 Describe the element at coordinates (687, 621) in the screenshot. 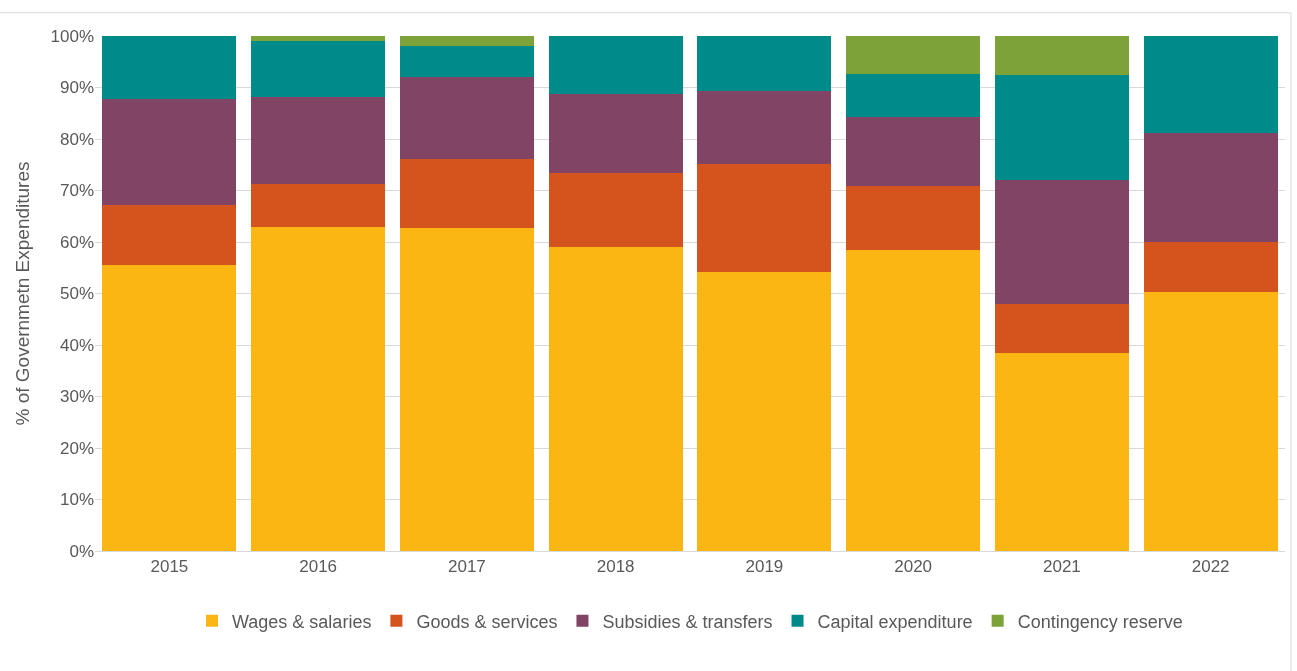

I see `legend-label: Subsidies & transfers` at that location.